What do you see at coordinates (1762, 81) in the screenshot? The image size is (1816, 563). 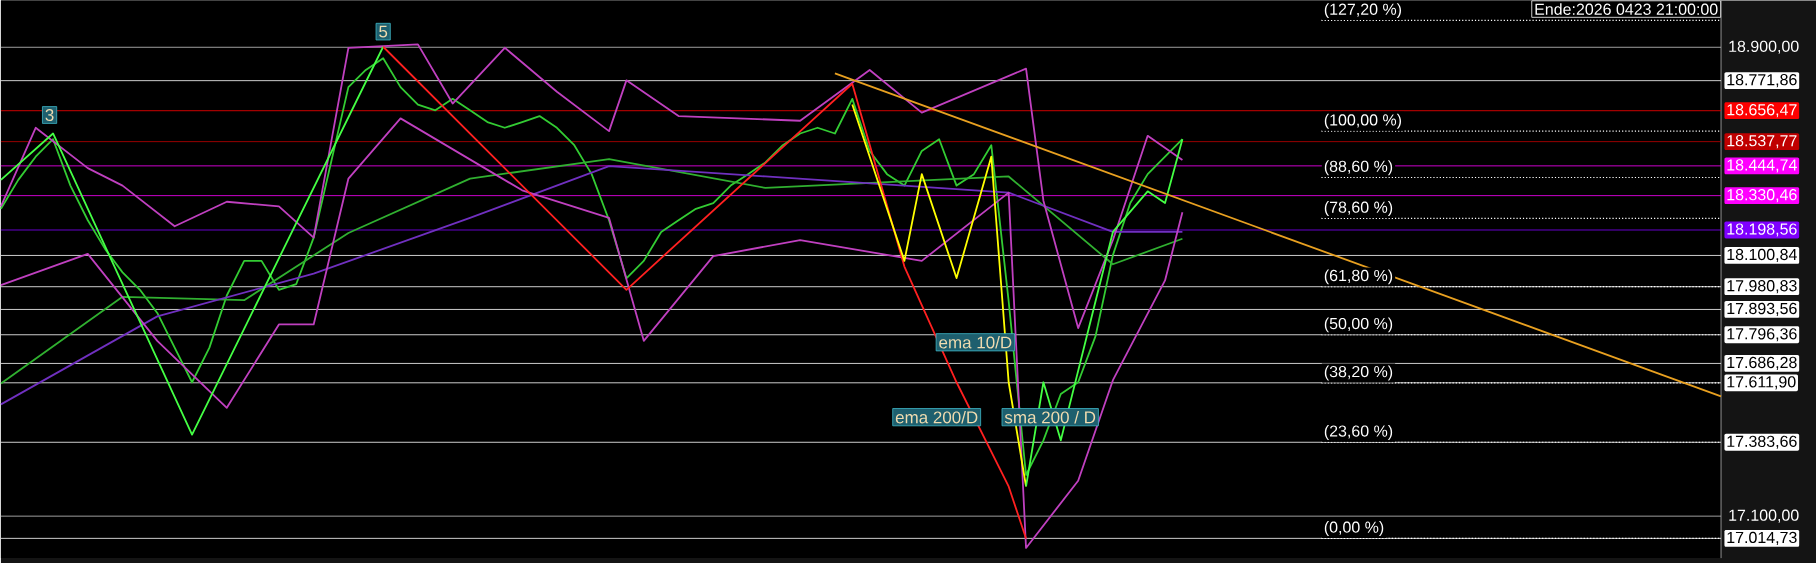 I see `ref-line-label: 18.771,86` at bounding box center [1762, 81].